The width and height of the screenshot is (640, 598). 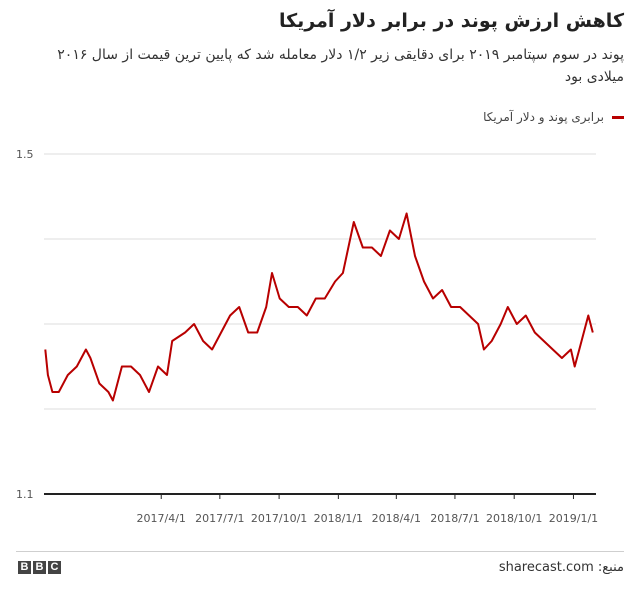 I want to click on x-tick-label: 2017/7/1, so click(x=219, y=518).